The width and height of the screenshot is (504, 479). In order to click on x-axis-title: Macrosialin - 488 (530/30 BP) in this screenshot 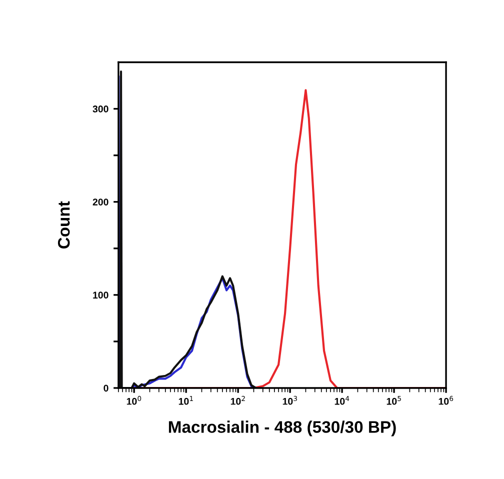, I will do `click(282, 428)`.